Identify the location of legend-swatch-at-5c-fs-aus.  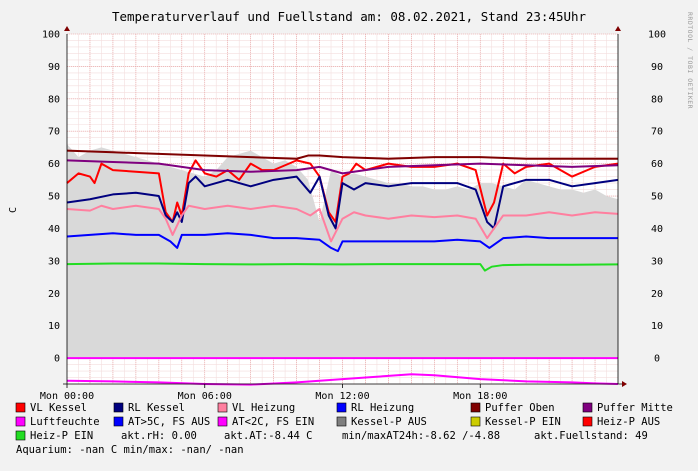
(118, 421).